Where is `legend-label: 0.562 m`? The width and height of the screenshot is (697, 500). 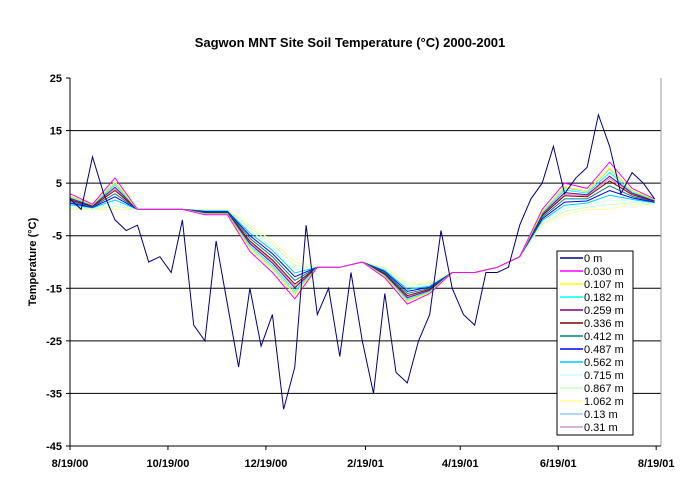
legend-label: 0.562 m is located at coordinates (604, 363).